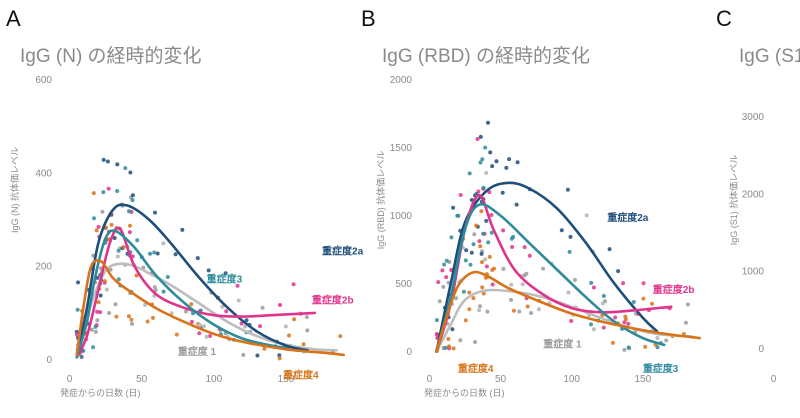 The image size is (800, 418). Describe the element at coordinates (225, 279) in the screenshot. I see `panel-a-series-label: 重症度3` at that location.